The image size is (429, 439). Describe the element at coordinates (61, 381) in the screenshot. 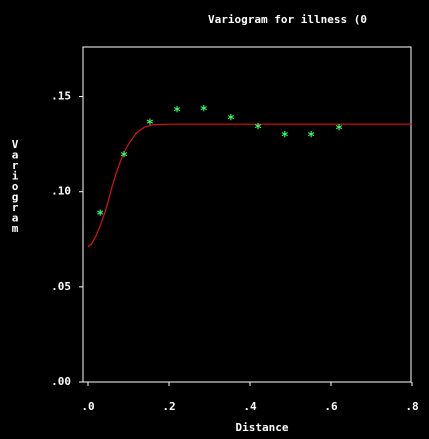

I see `y-tick-label: .00` at that location.